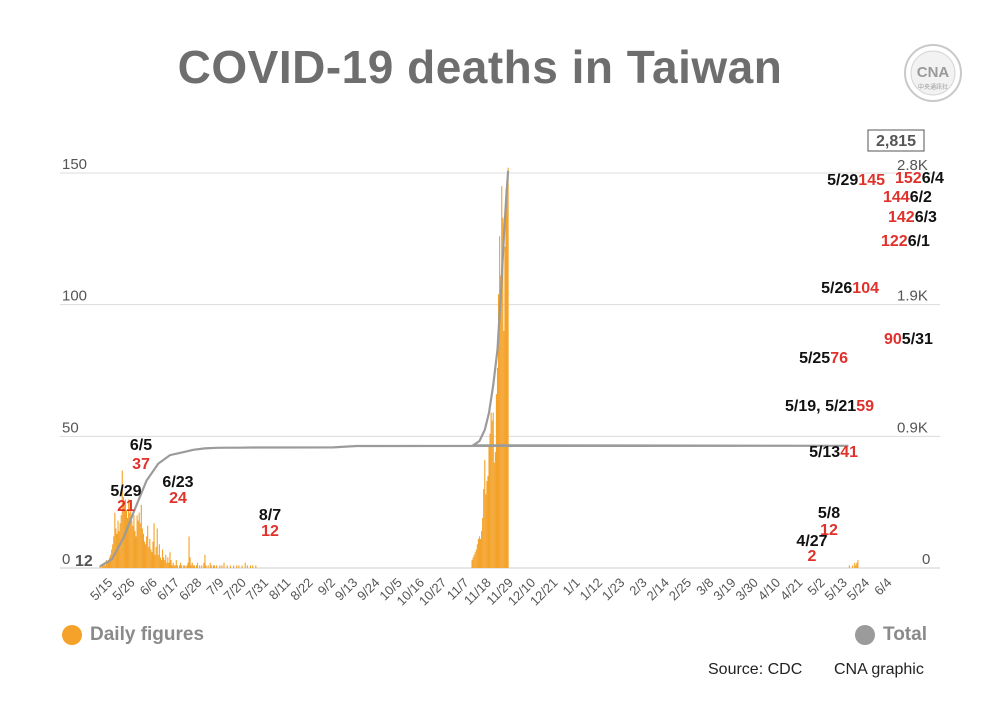  I want to click on legend-total-label: Total, so click(905, 634).